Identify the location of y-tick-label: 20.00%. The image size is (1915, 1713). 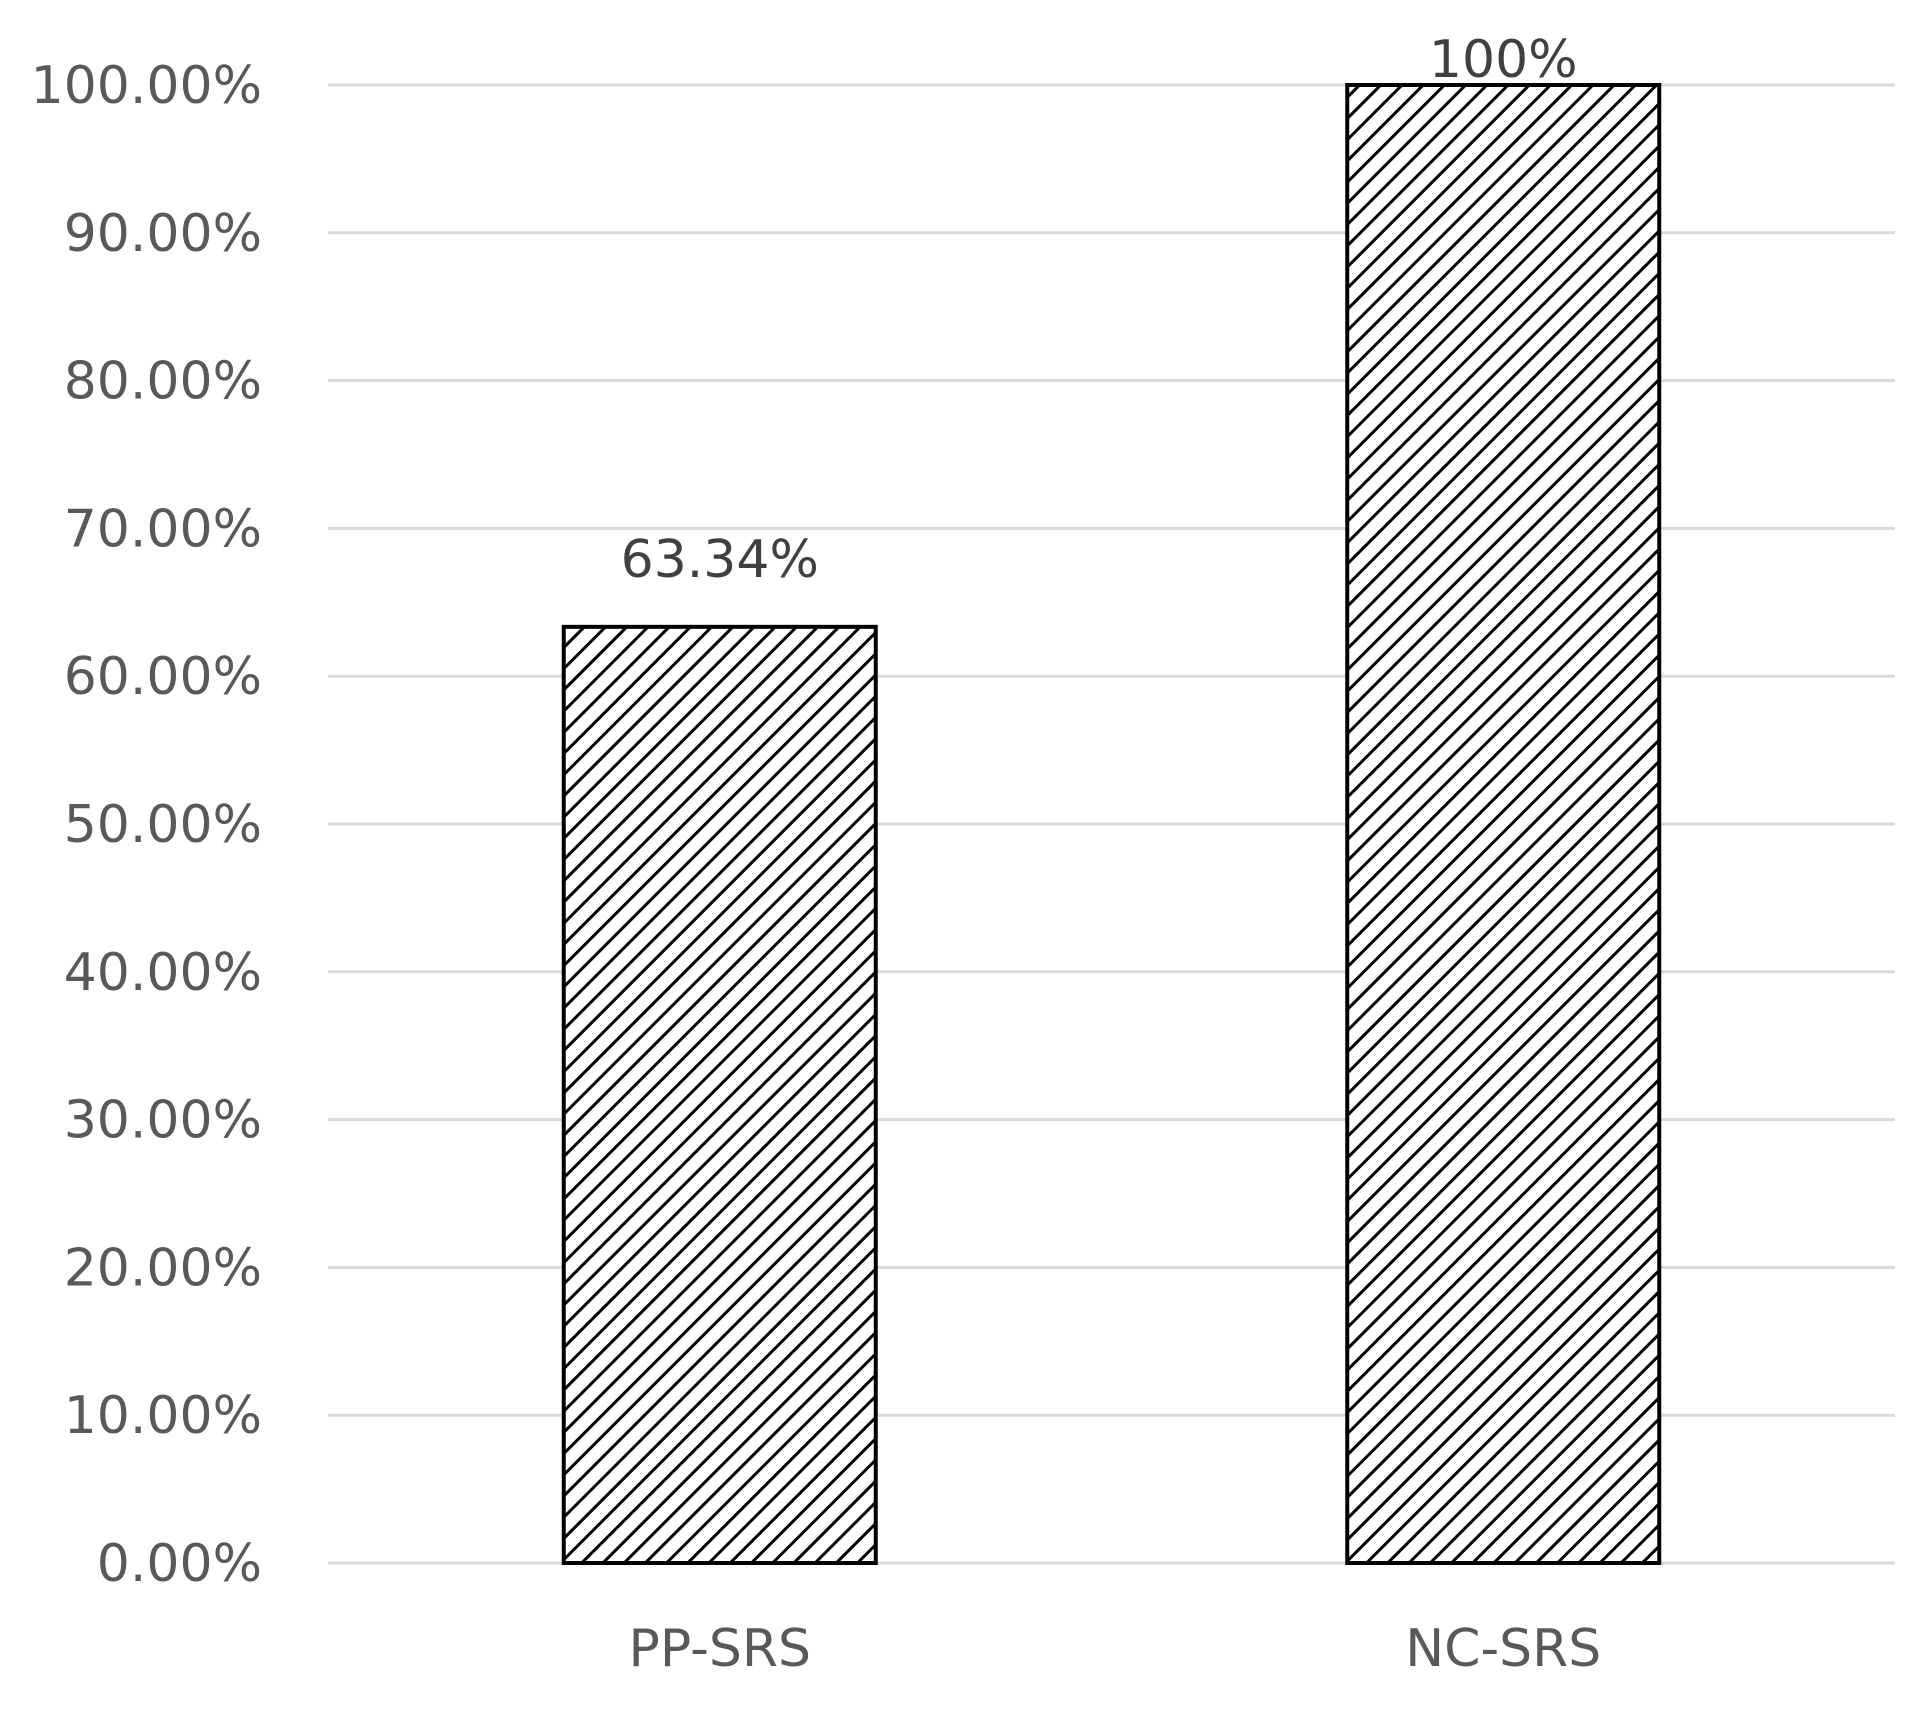
(163, 1268).